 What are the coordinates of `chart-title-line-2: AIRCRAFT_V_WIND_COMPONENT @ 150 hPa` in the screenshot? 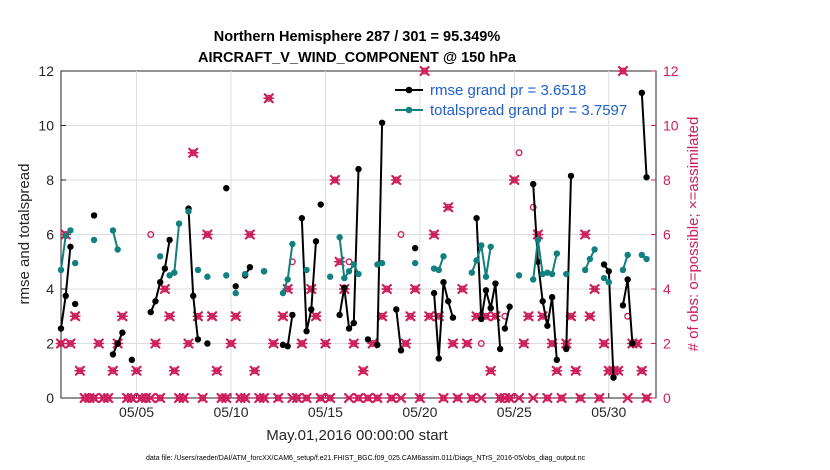 It's located at (357, 58).